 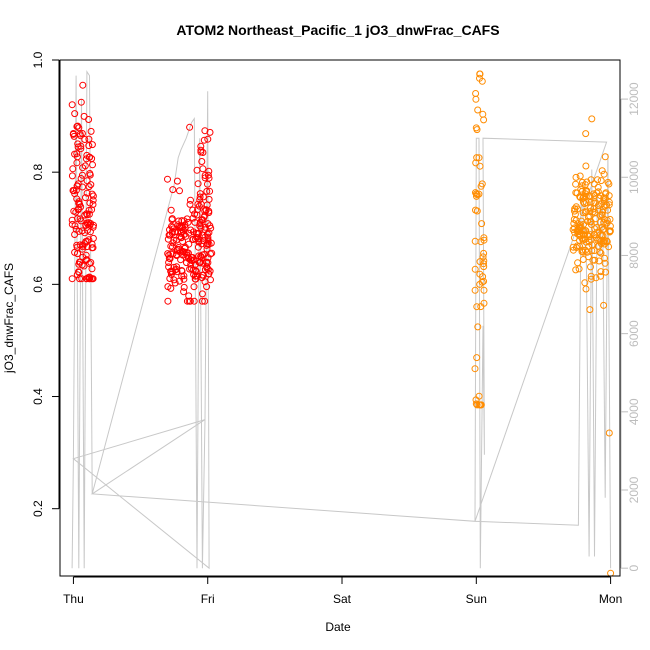 What do you see at coordinates (73, 599) in the screenshot?
I see `x-tick-label: Thu` at bounding box center [73, 599].